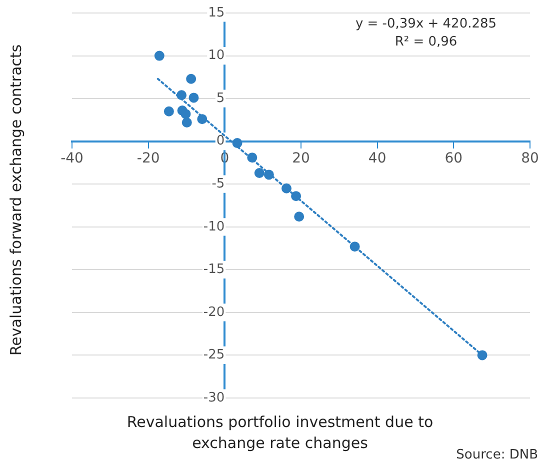  I want to click on annotation: y = -0,39x + 420.285, so click(426, 24).